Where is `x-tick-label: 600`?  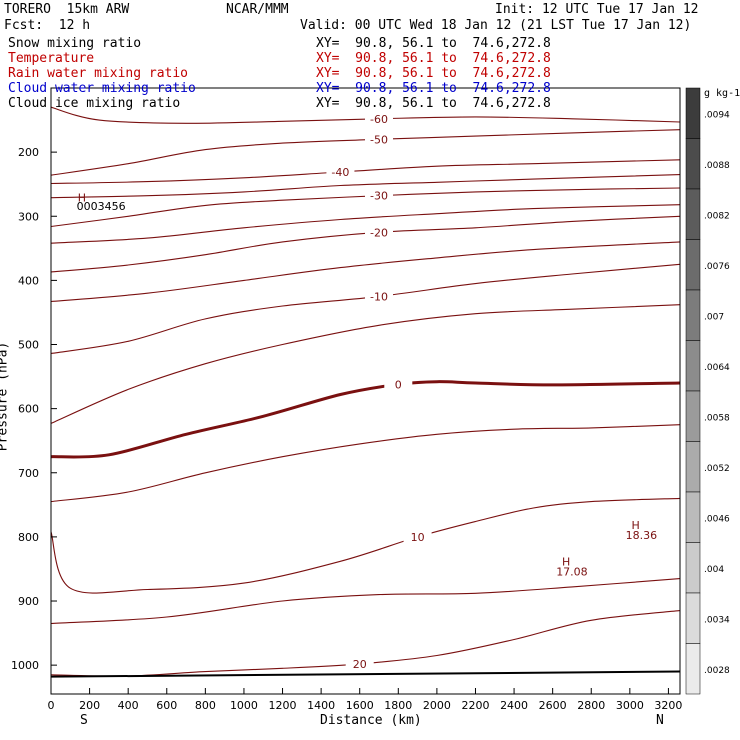
x-tick-label: 600 is located at coordinates (166, 705).